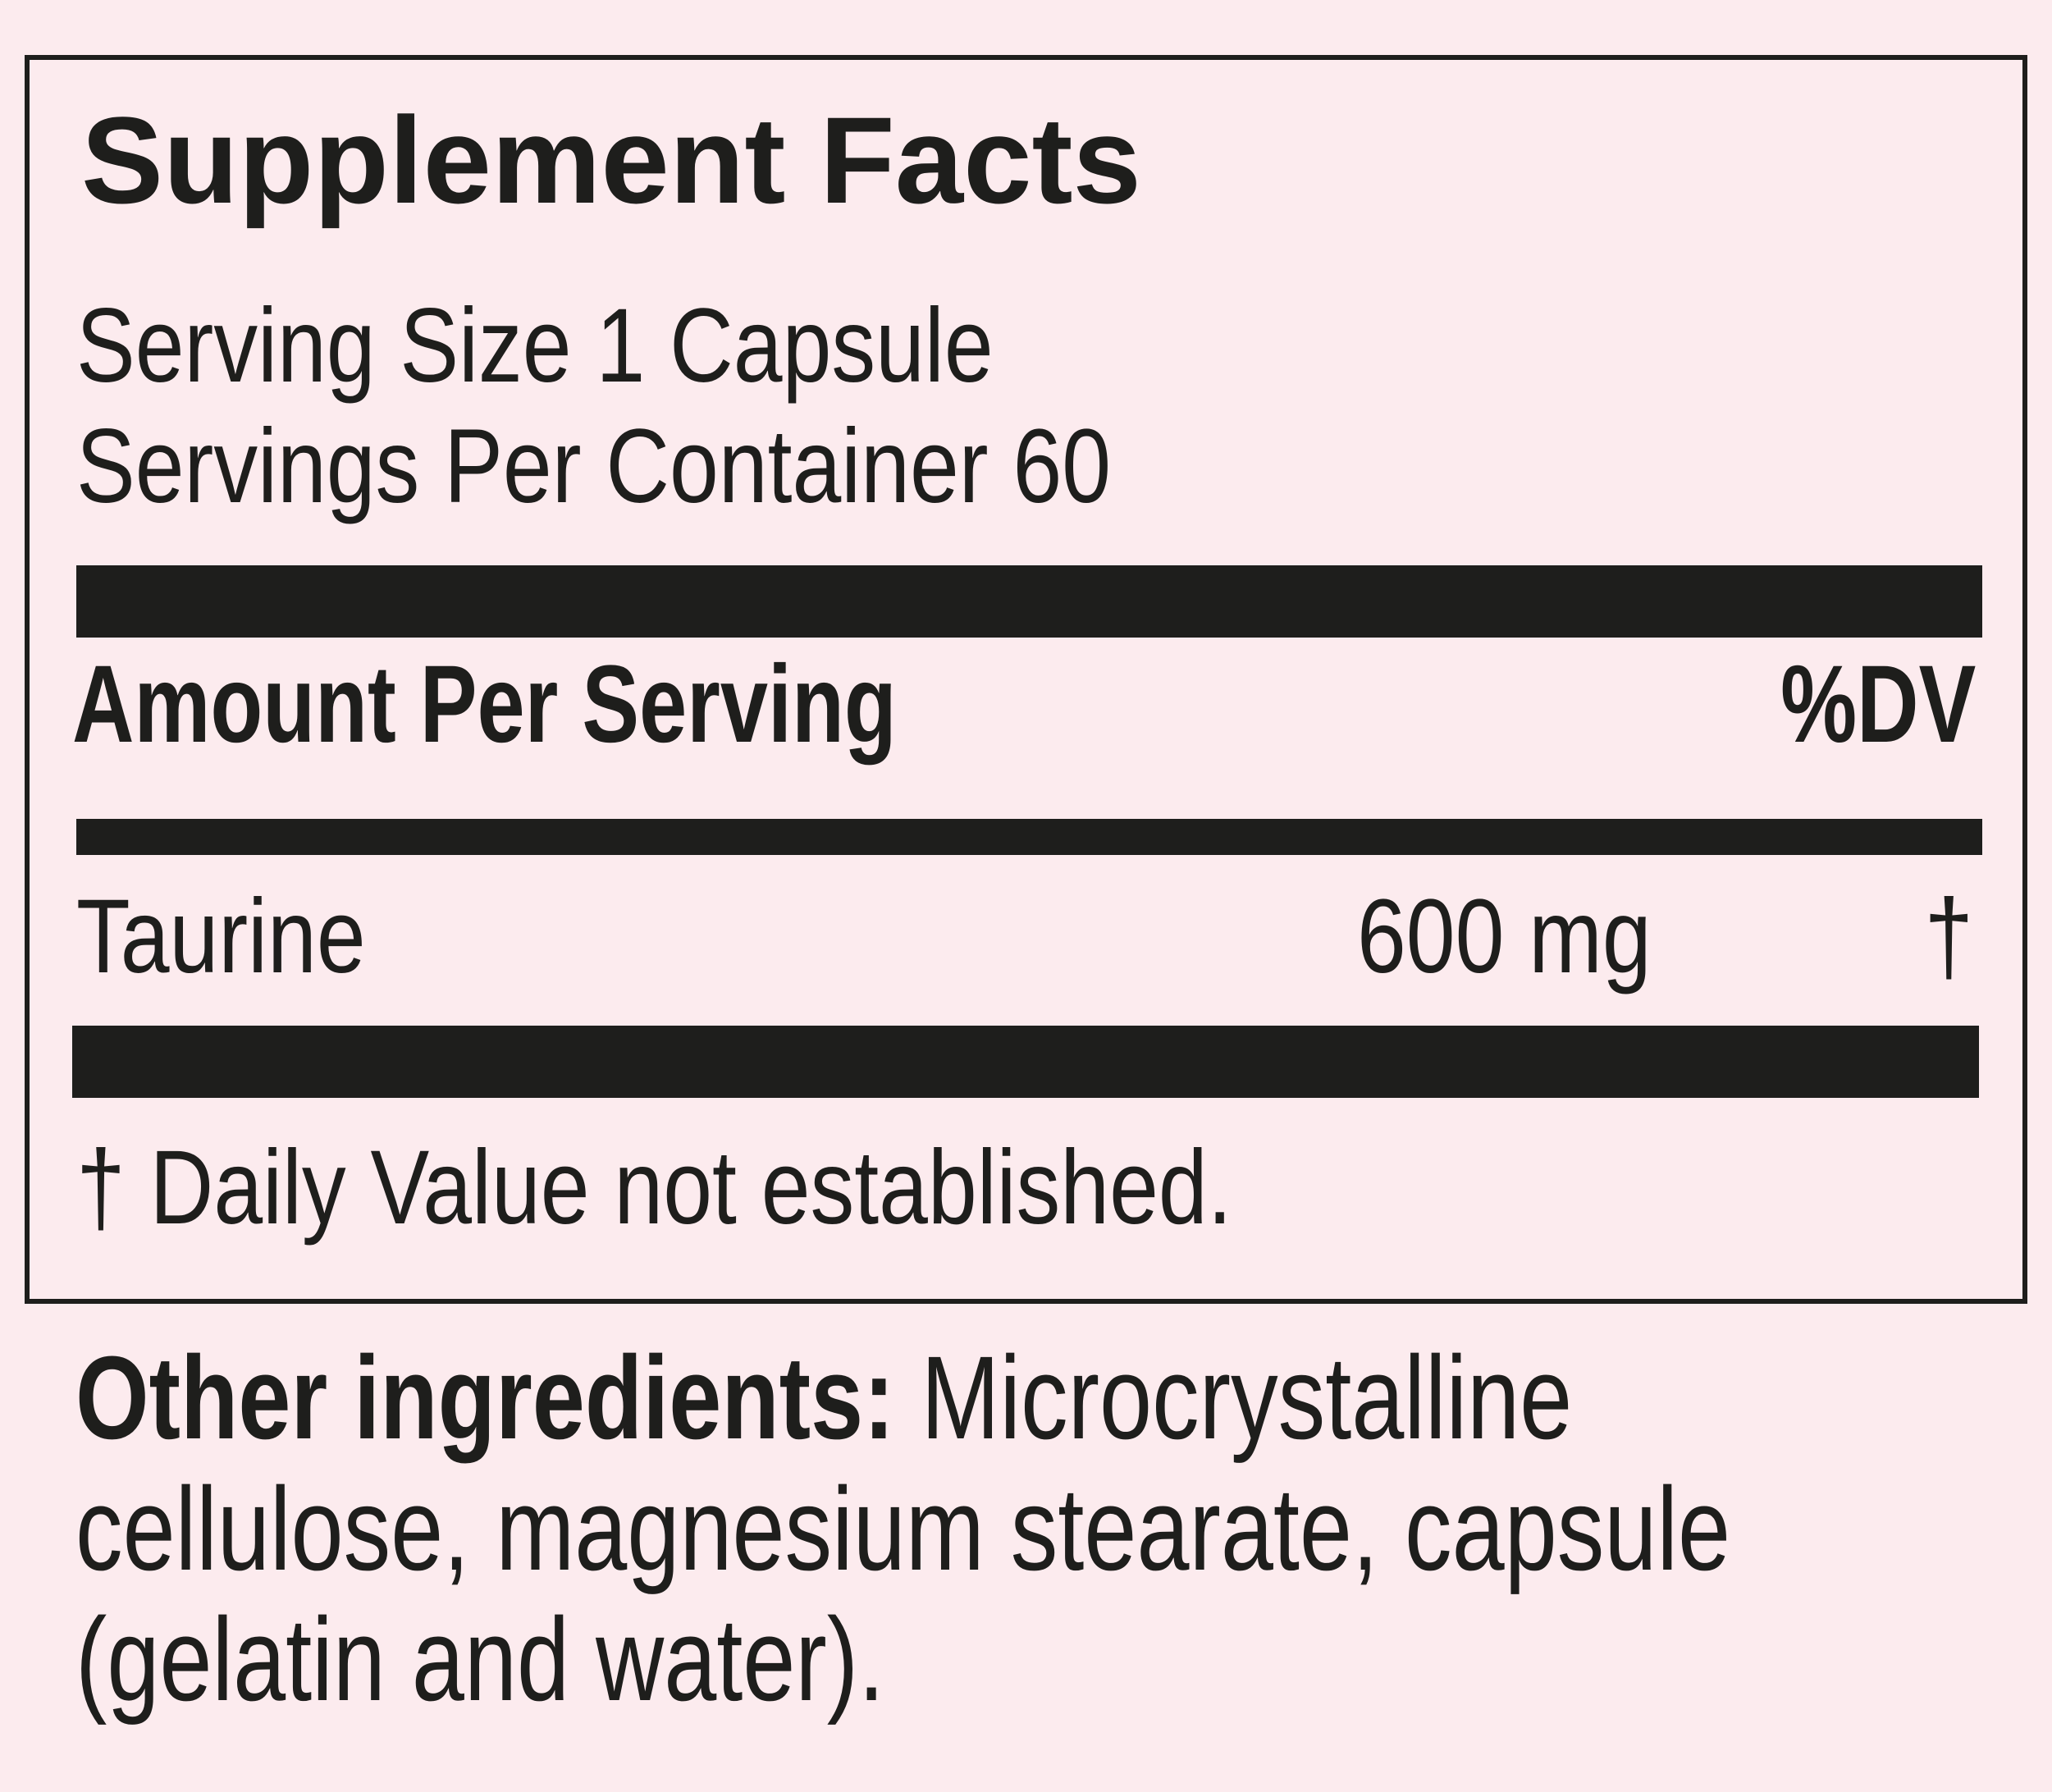 This screenshot has height=1792, width=2052. What do you see at coordinates (903, 1529) in the screenshot?
I see `other-ingredients-line2: cellulose, magnesium stearate, capsule` at bounding box center [903, 1529].